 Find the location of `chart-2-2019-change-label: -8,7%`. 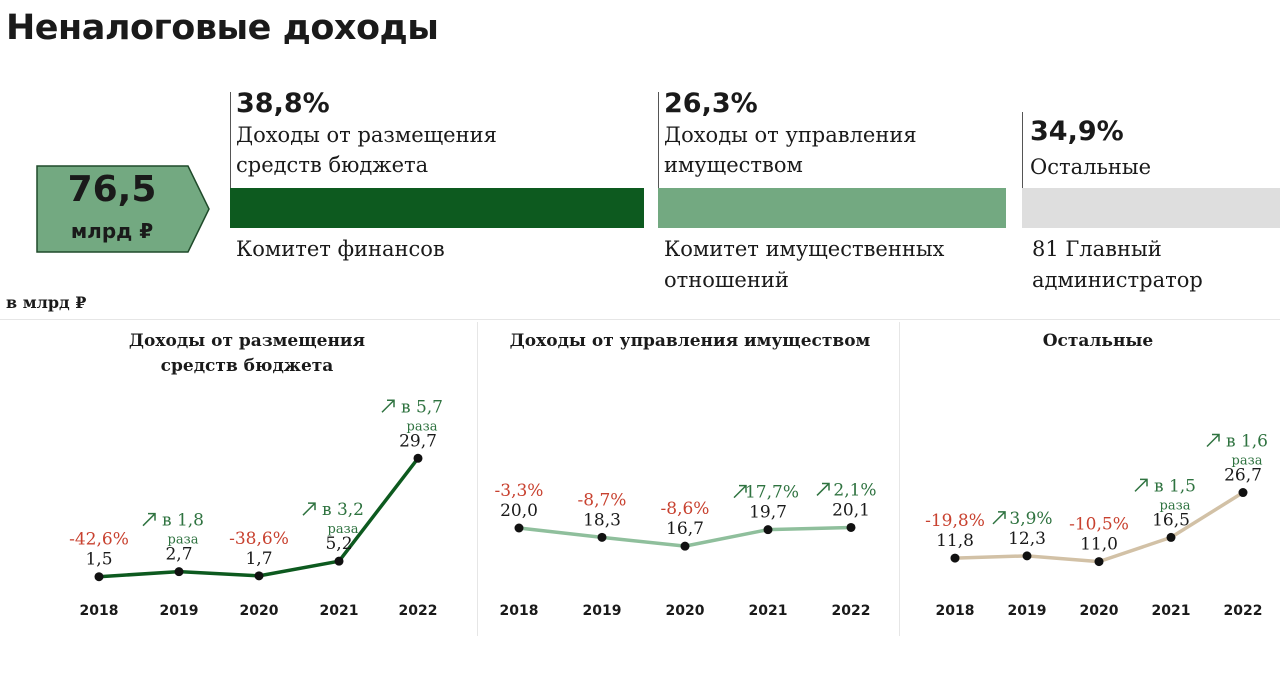

chart-2-2019-change-label: -8,7% is located at coordinates (602, 500).